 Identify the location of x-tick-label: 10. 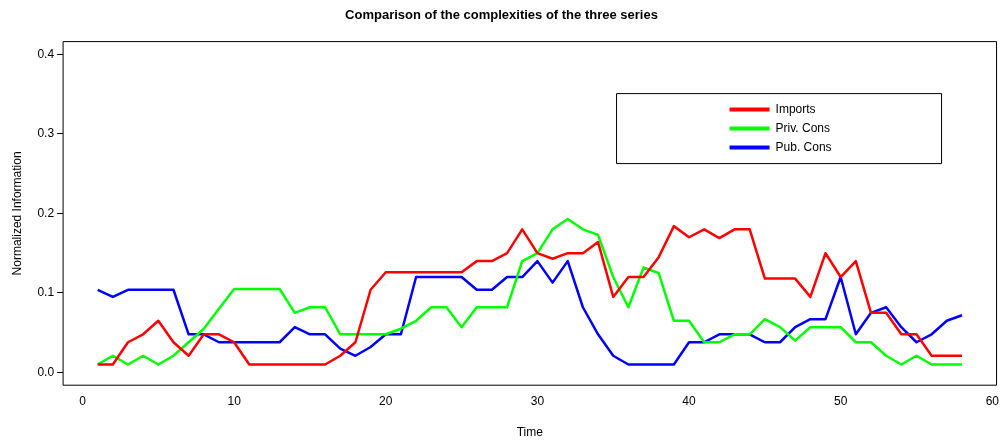
(234, 400).